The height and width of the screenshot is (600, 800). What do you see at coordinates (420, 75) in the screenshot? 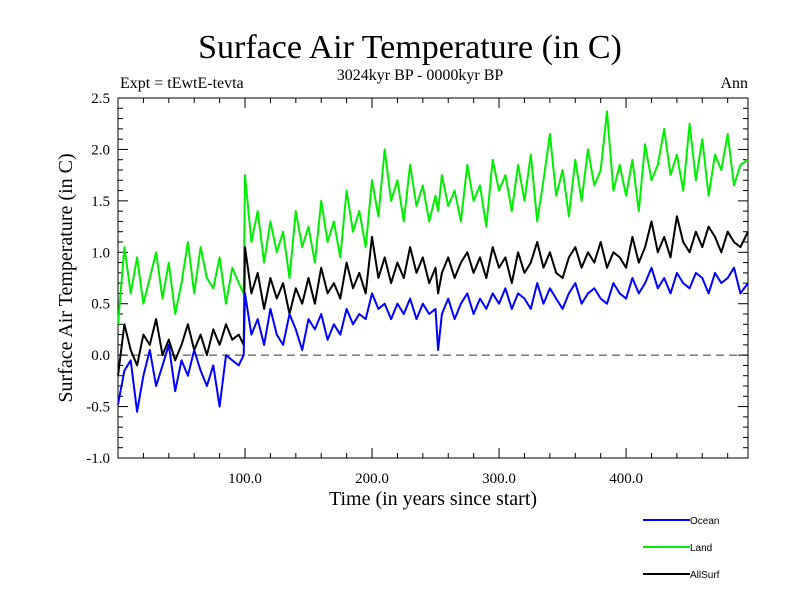
I see `chart-subtitle: 3024kyr BP - 0000kyr BP` at bounding box center [420, 75].